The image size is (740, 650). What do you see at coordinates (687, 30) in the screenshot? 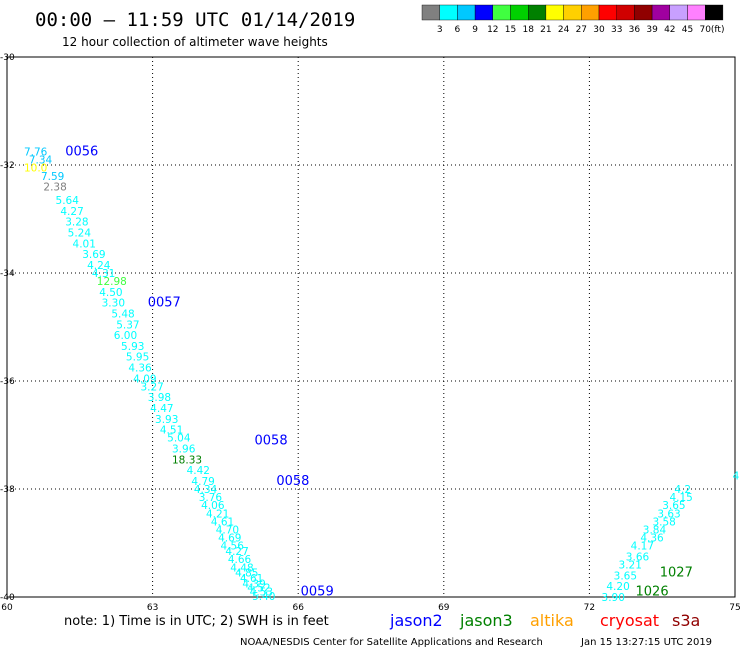
I see `scale-label: 45` at bounding box center [687, 30].